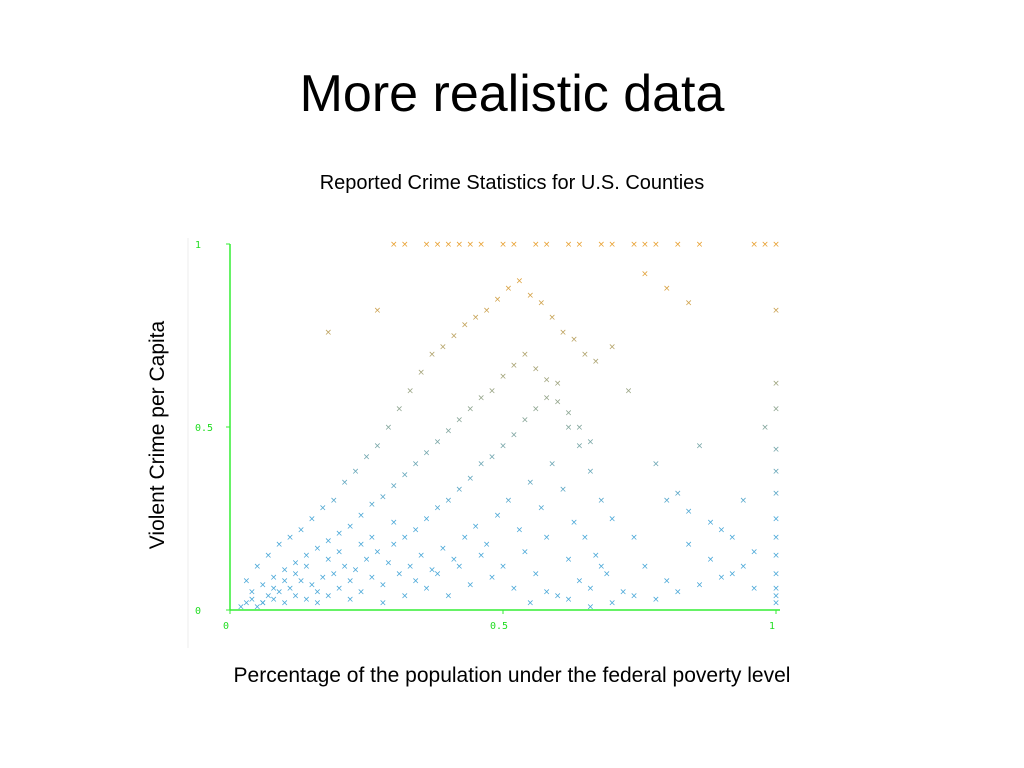 Image resolution: width=1024 pixels, height=768 pixels. Describe the element at coordinates (157, 435) in the screenshot. I see `y-axis-label: Violent Crime per Capita` at that location.